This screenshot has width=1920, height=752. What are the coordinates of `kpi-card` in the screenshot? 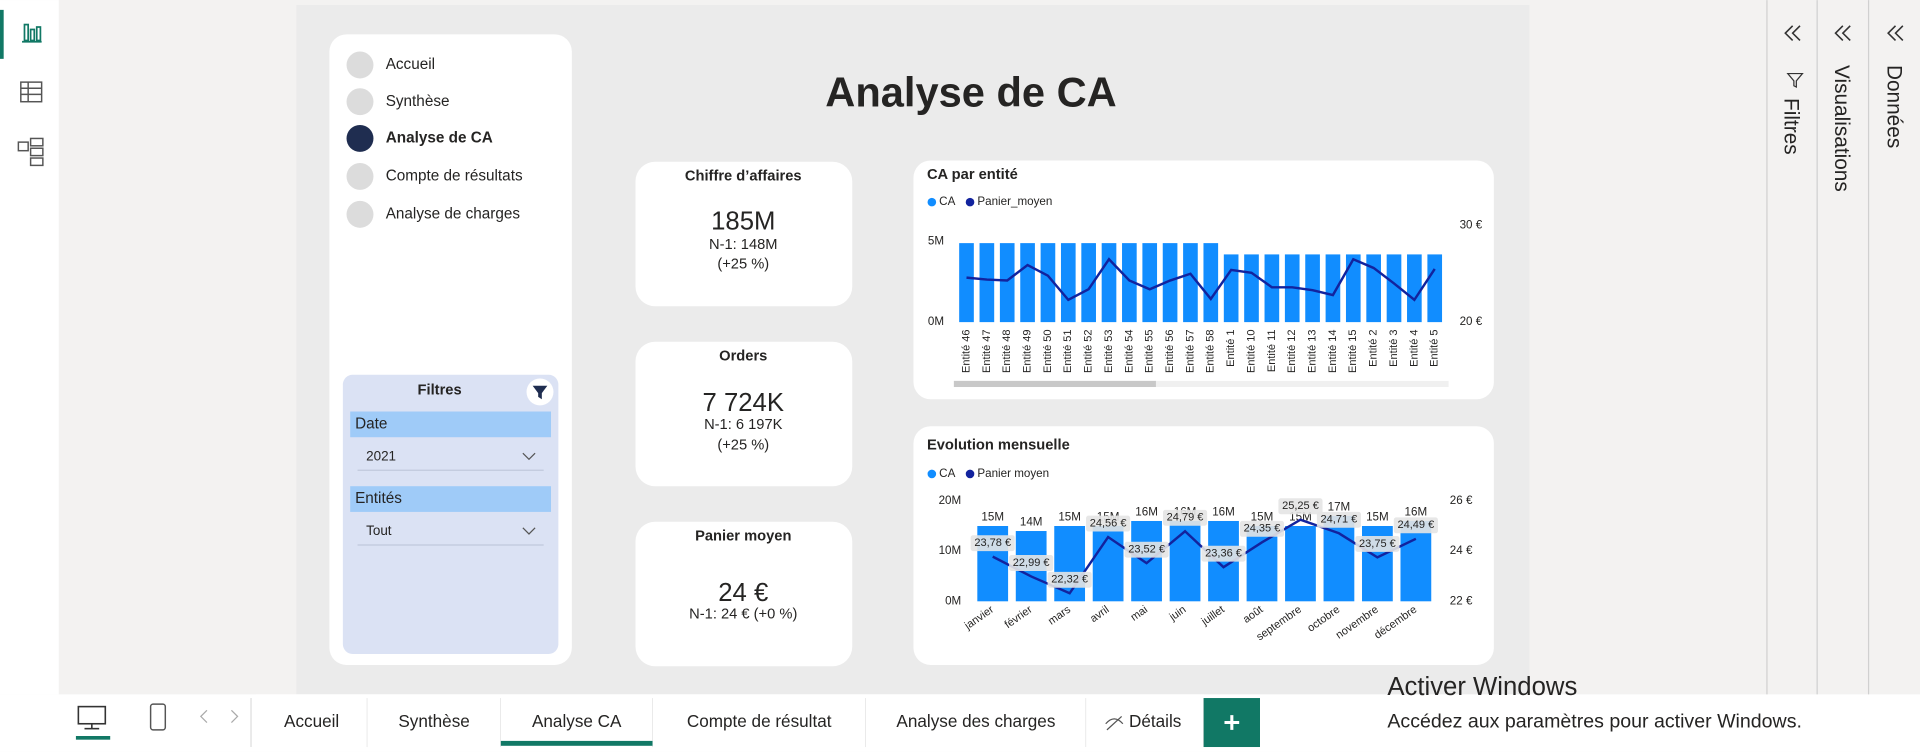 It's located at (744, 594).